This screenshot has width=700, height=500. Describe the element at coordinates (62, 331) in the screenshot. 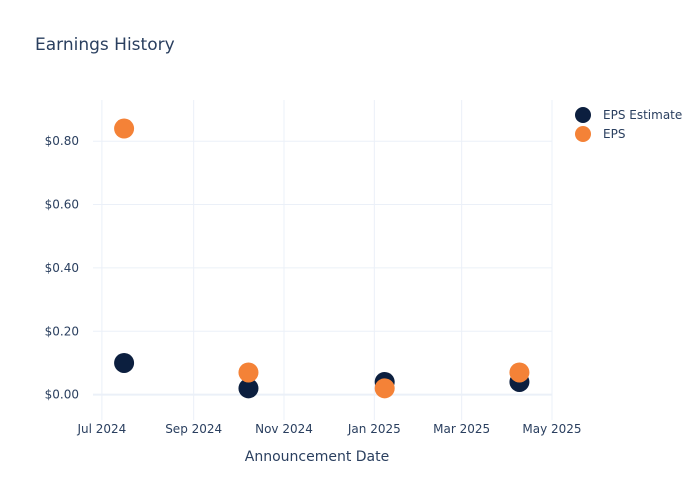

I see `y-tick-label: $0.20` at that location.